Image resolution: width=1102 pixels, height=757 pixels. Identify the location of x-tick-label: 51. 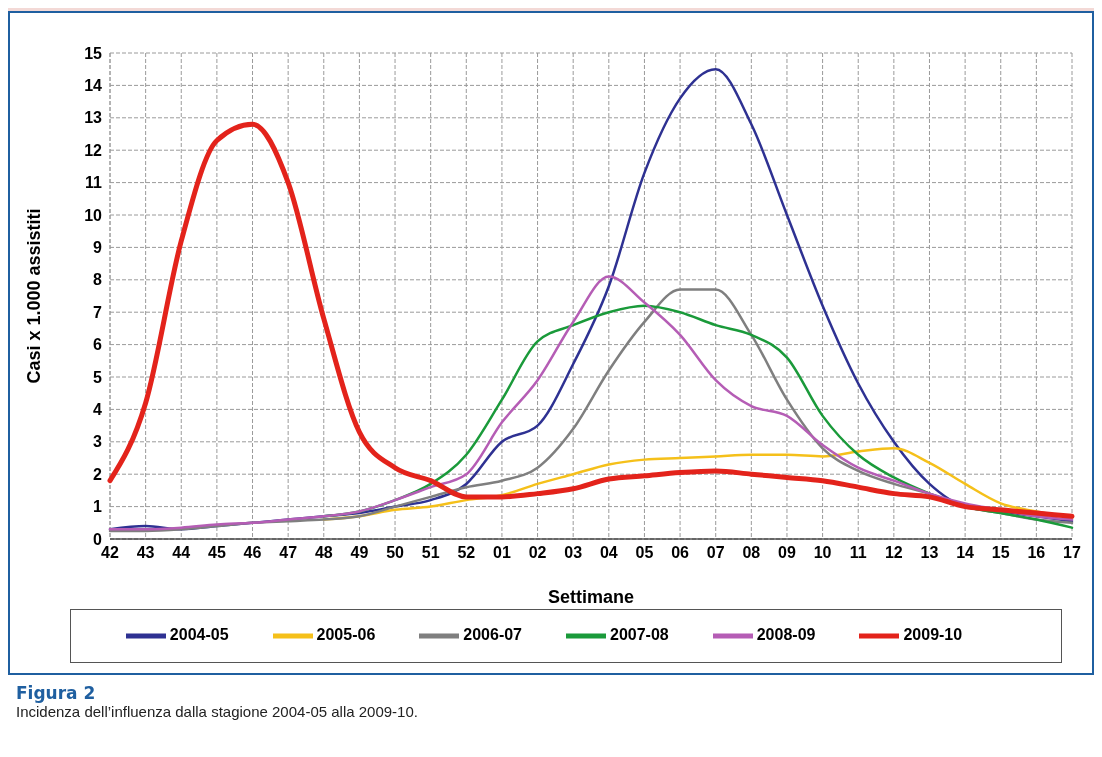
(430, 553).